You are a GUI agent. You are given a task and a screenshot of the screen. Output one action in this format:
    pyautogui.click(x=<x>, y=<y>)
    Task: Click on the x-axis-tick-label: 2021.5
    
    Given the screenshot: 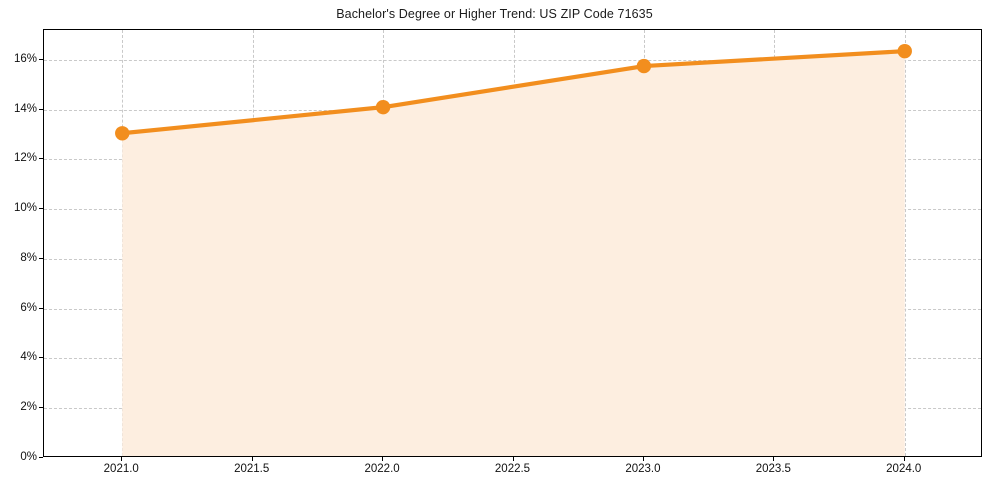 What is the action you would take?
    pyautogui.click(x=252, y=469)
    